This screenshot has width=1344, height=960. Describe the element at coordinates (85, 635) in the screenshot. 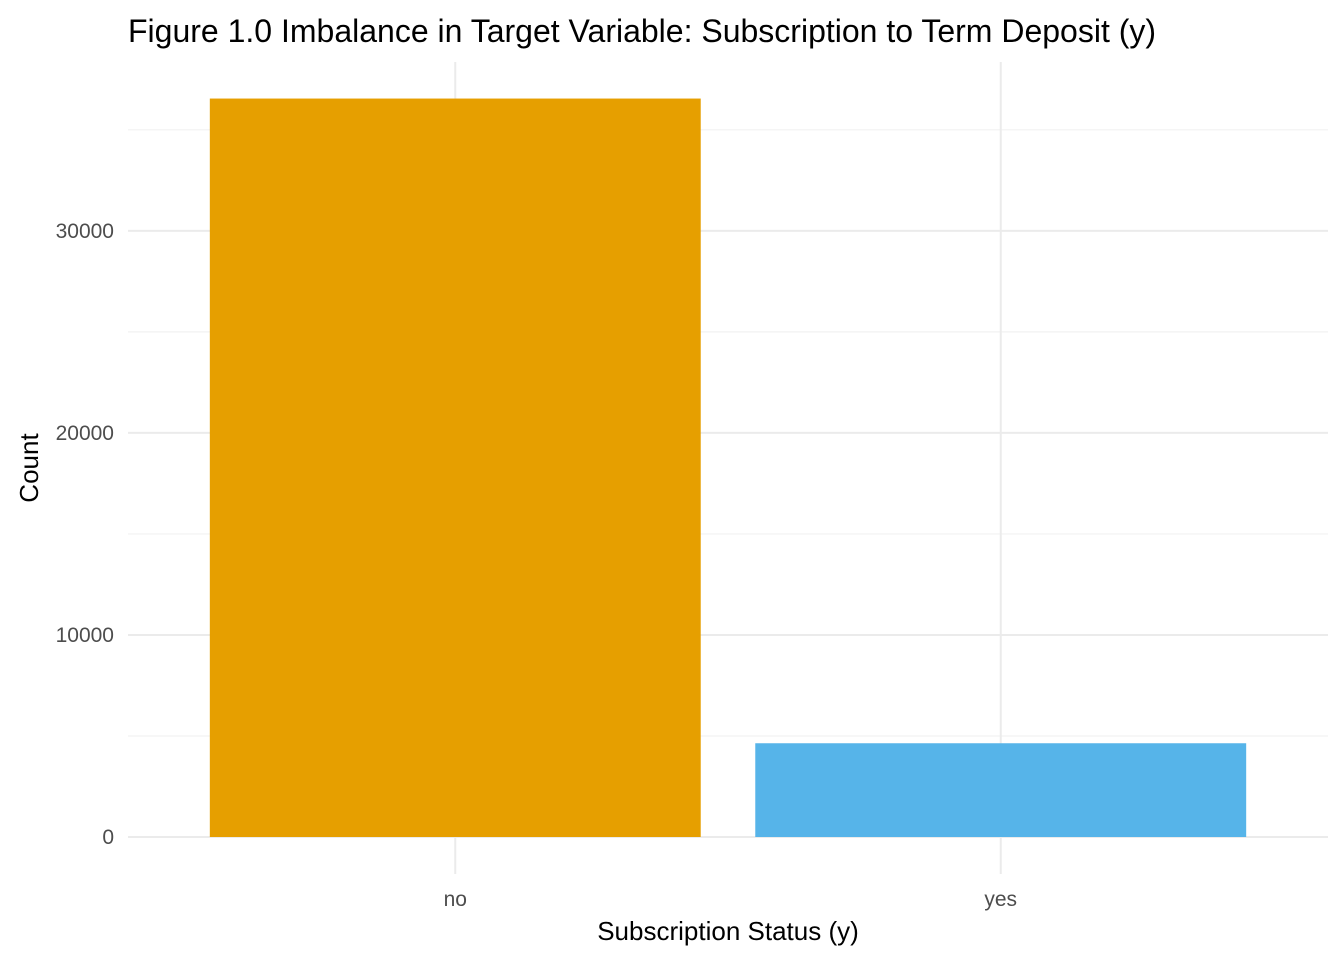

I see `y-tick-label: 10000` at that location.